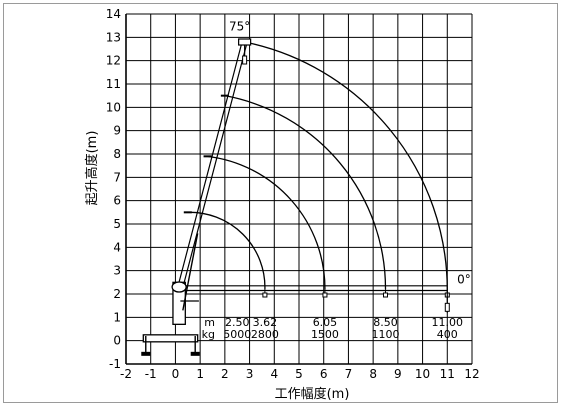 This screenshot has height=407, width=563. What do you see at coordinates (117, 224) in the screenshot?
I see `y-tick-label: 5` at bounding box center [117, 224].